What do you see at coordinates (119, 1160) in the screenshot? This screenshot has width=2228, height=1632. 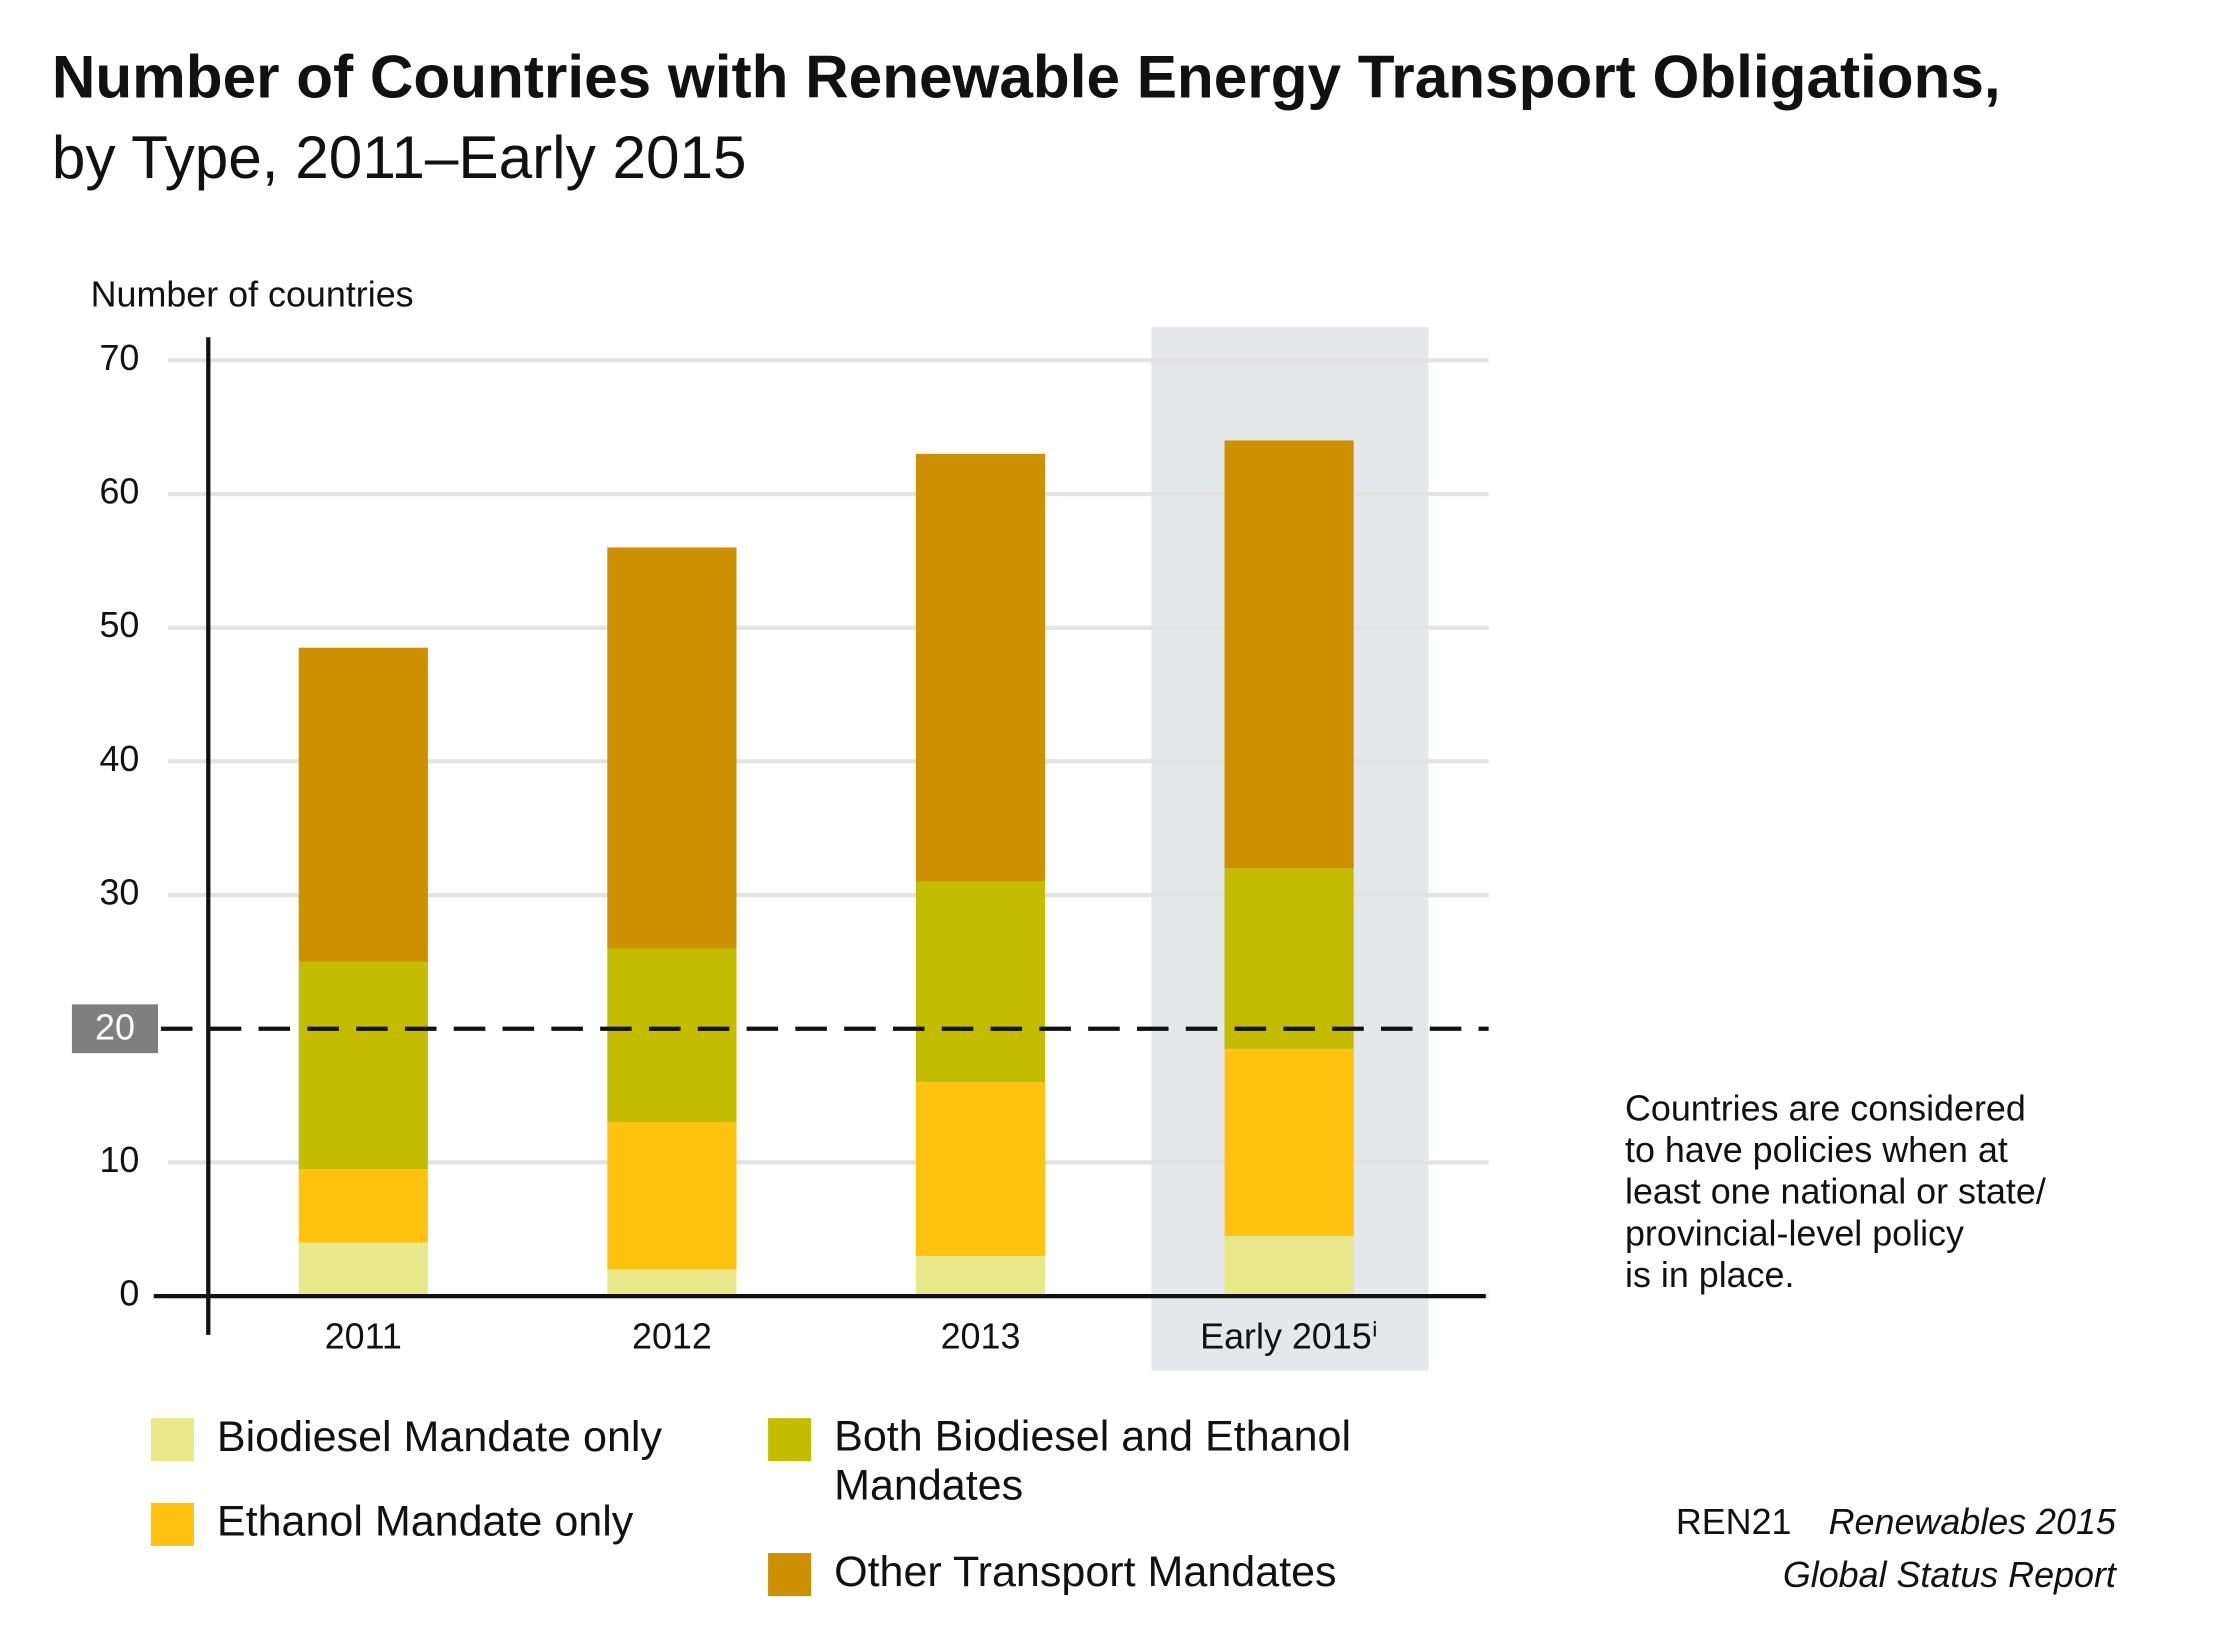 I see `y-tick-label: 10` at bounding box center [119, 1160].